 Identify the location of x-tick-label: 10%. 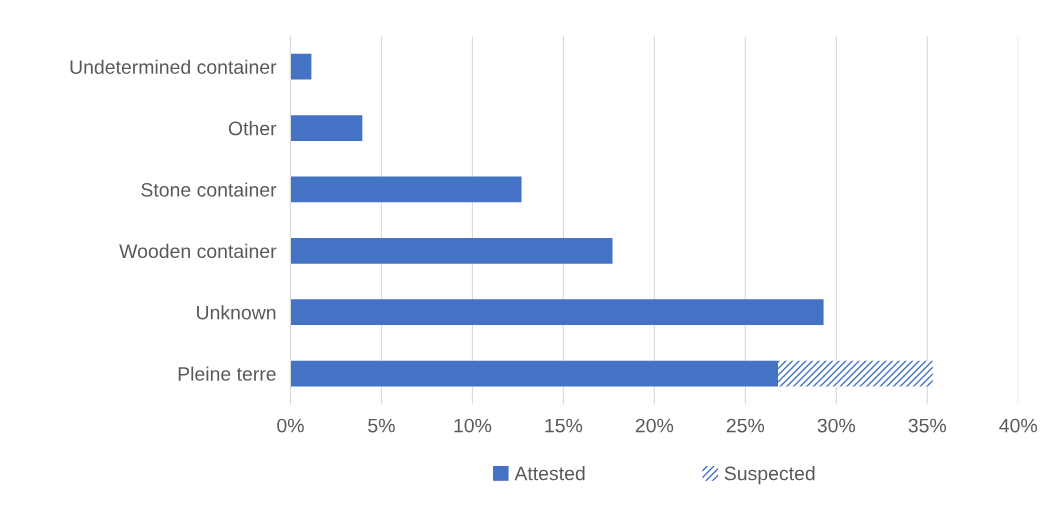
(473, 425).